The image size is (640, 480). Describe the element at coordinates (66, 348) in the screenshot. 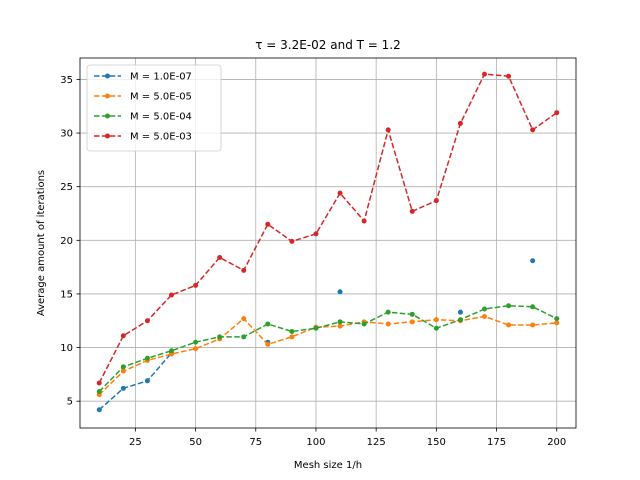

I see `y-tick-label: 10` at that location.